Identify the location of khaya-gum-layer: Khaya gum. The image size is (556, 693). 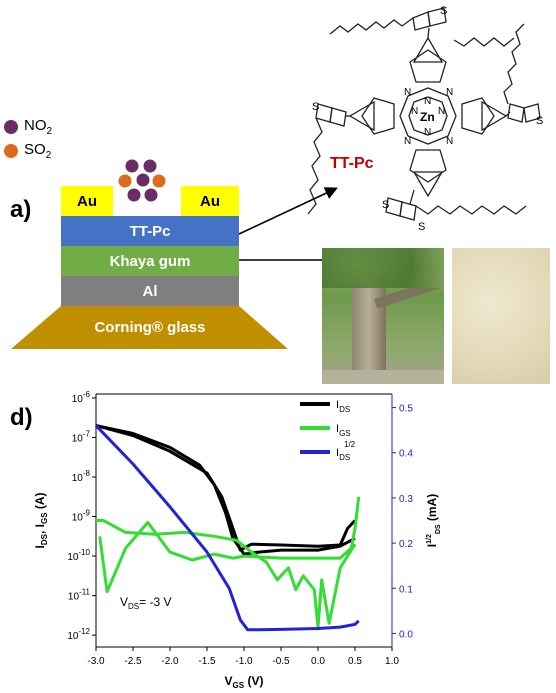
(150, 261).